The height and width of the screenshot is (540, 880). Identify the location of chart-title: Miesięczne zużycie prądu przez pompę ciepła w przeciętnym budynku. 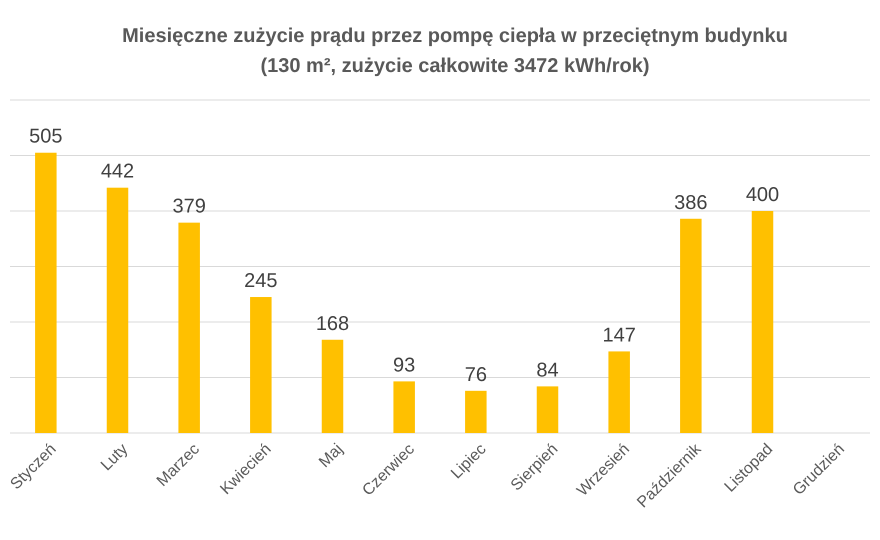
(455, 36).